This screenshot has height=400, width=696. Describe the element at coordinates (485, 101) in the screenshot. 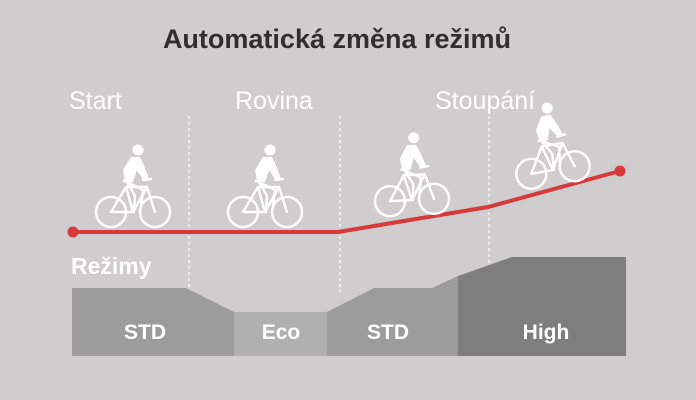

I see `section-label-climb: Stoupání` at that location.